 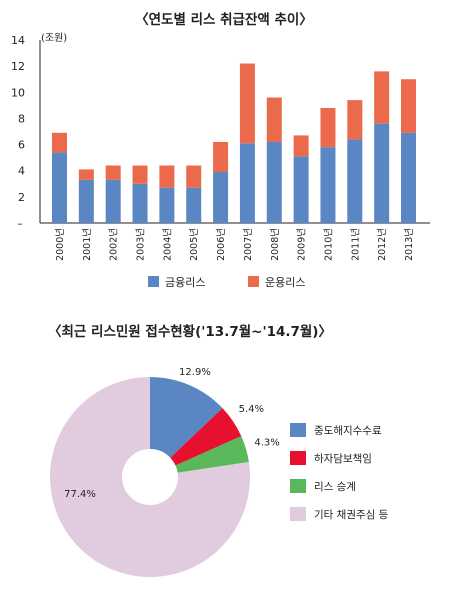 I want to click on y-tick-label-zero: –, so click(x=20, y=223).